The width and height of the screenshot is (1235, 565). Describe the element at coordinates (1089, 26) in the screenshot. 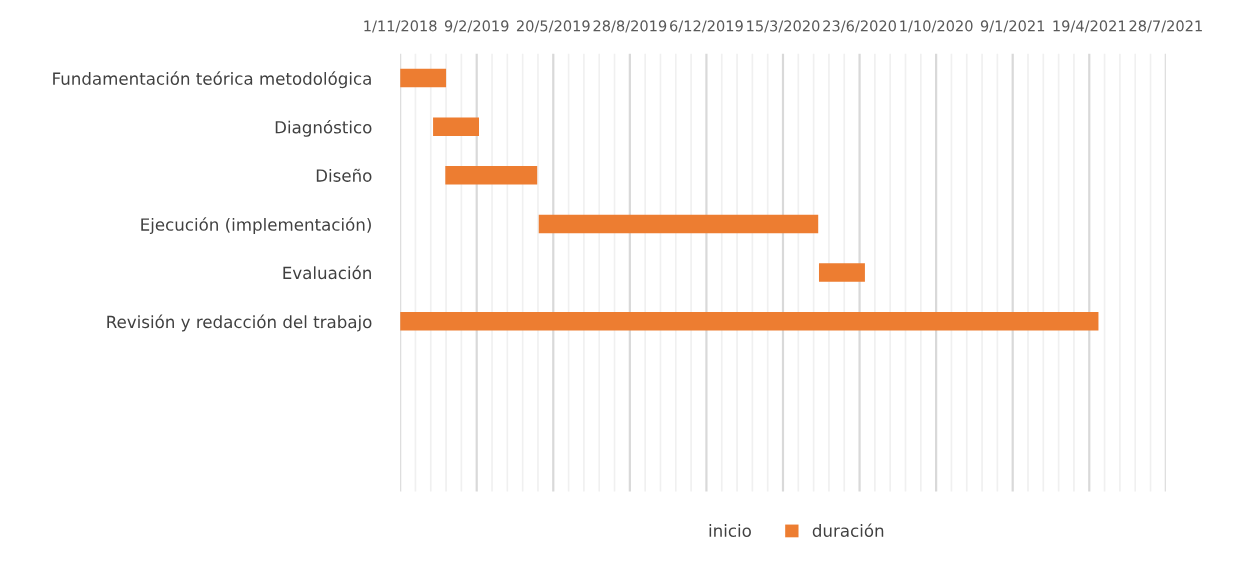

I see `x-tick-label: 19/4/2021` at that location.